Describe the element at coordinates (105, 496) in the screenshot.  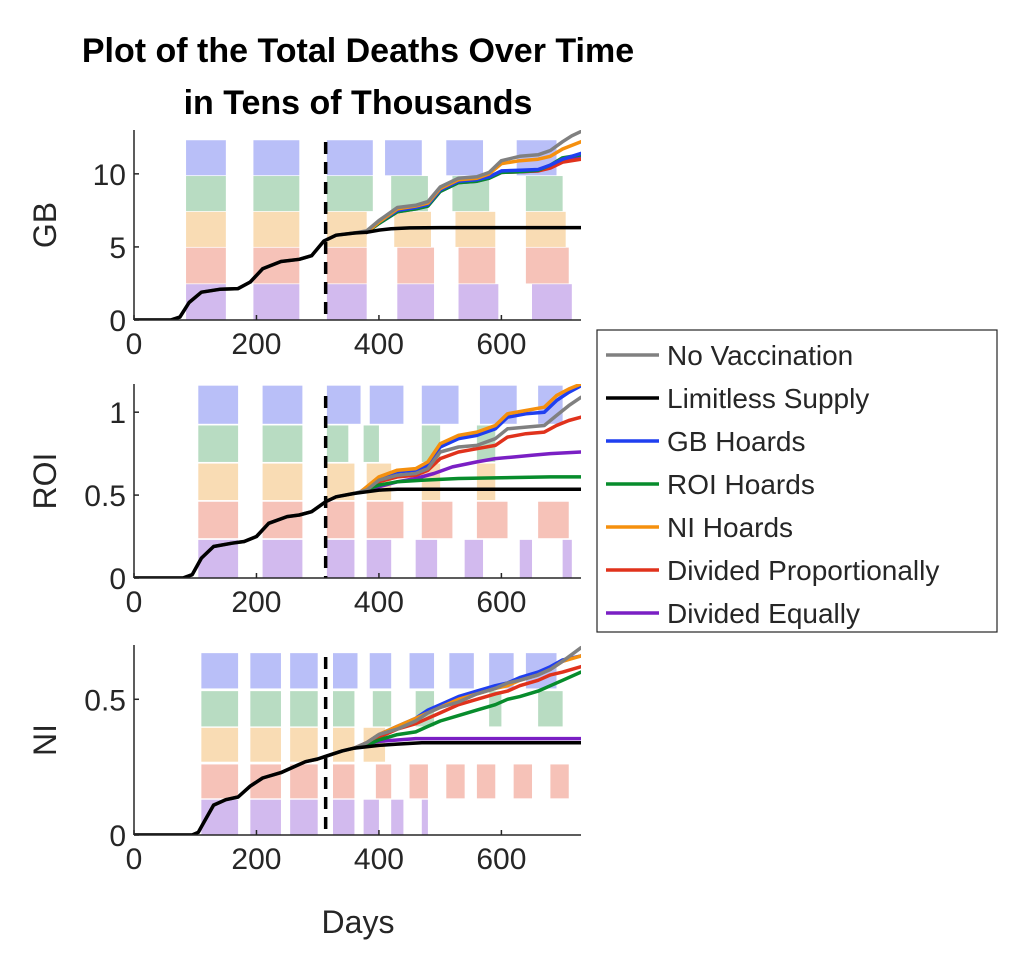
I see `y-tick-label: 0.5` at that location.